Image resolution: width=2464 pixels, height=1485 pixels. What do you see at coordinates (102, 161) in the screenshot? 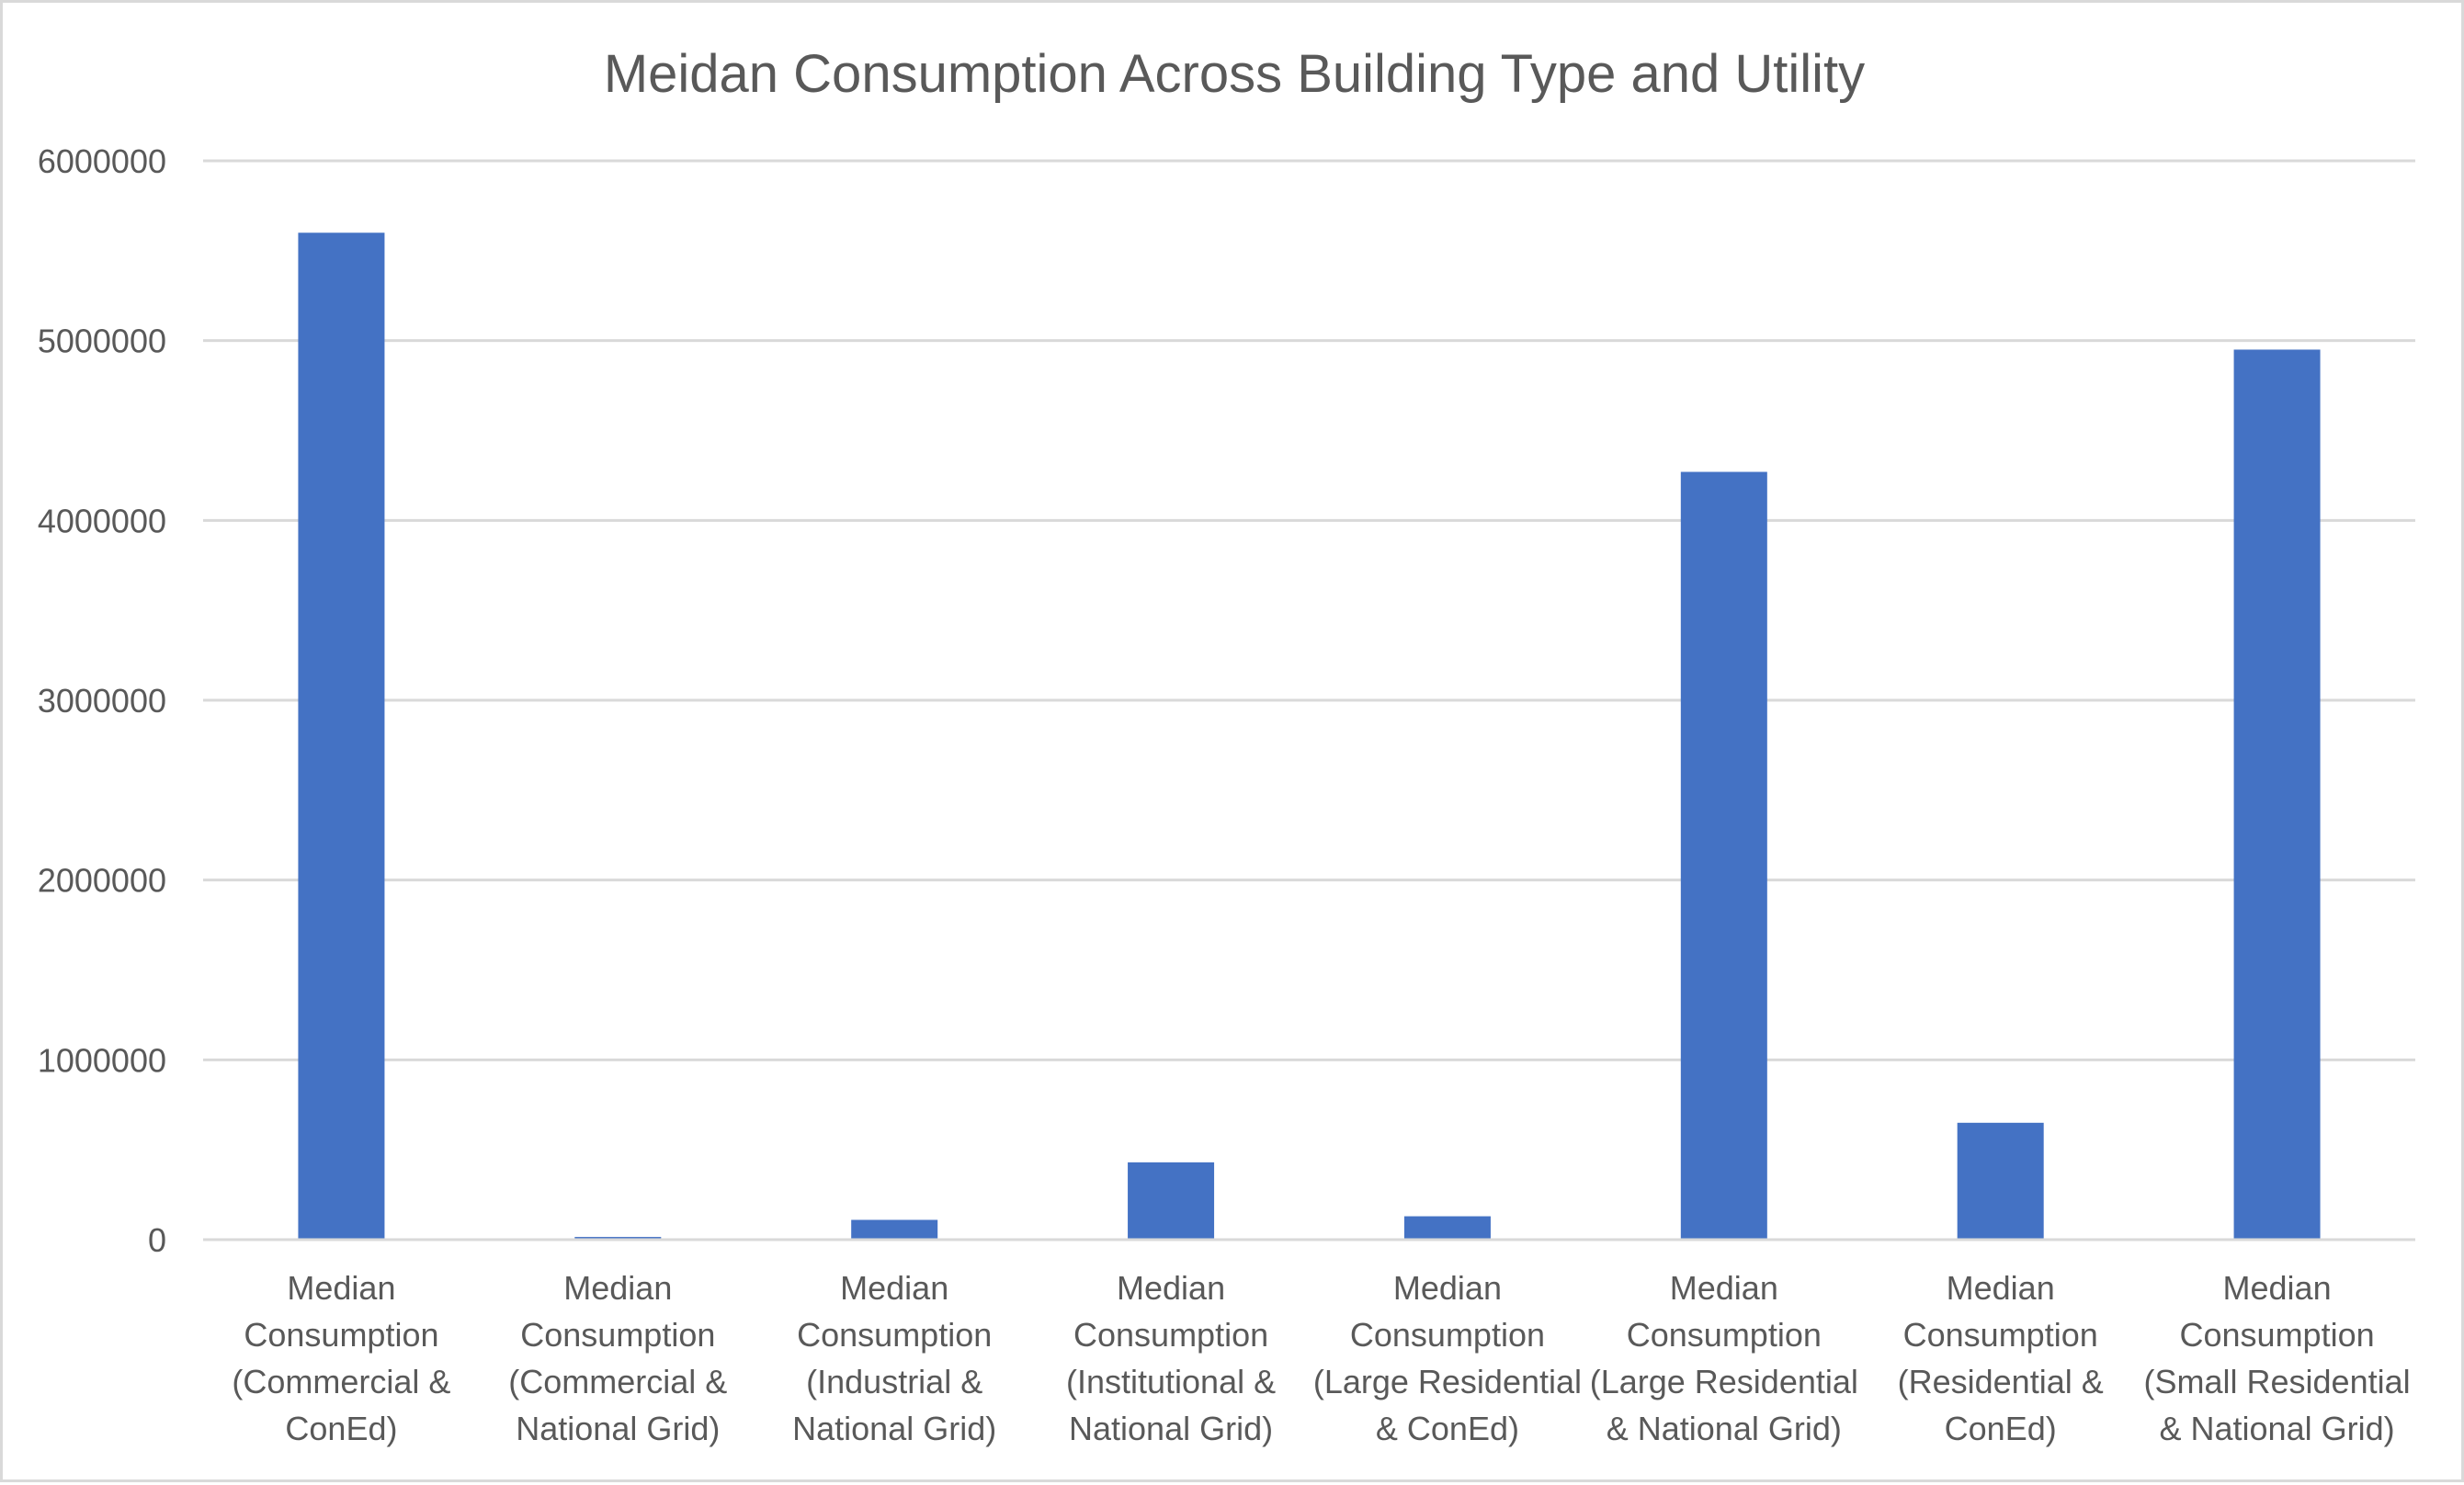
I see `y-tick-label: 6000000` at bounding box center [102, 161].